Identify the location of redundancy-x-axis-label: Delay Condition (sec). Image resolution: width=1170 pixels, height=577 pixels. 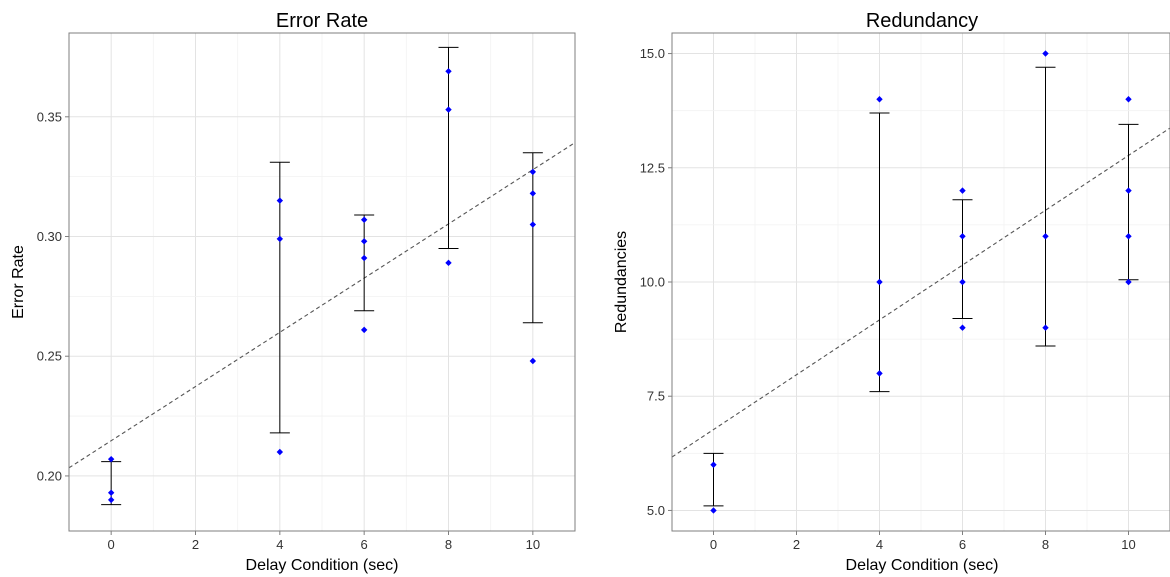
(922, 565).